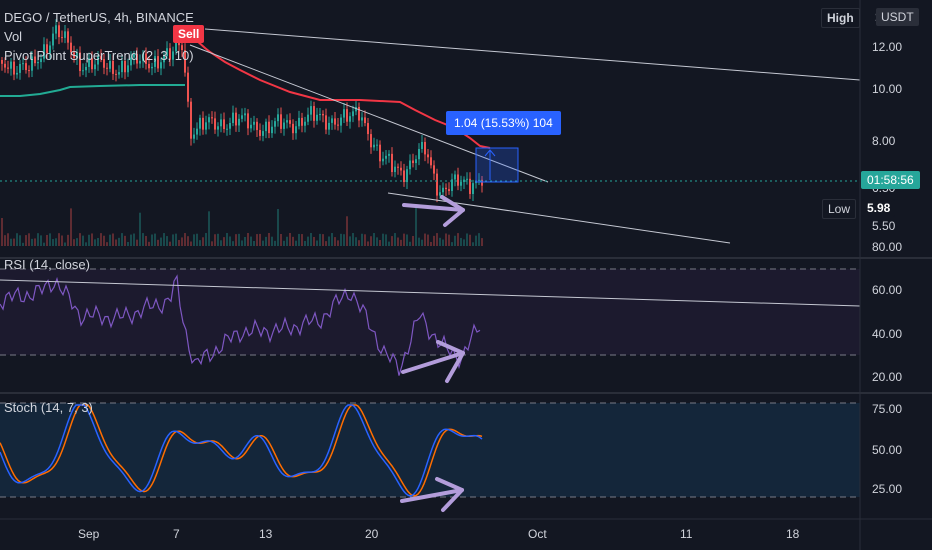 This screenshot has width=932, height=550. Describe the element at coordinates (48, 407) in the screenshot. I see `stoch-legend: Stoch (14, 7, 3)` at that location.